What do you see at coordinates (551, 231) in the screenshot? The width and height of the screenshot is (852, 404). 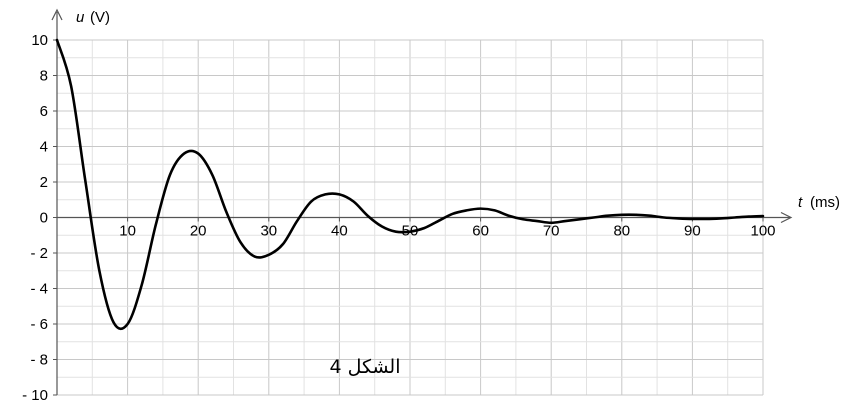 I see `x-tick-label: 70` at bounding box center [551, 231].